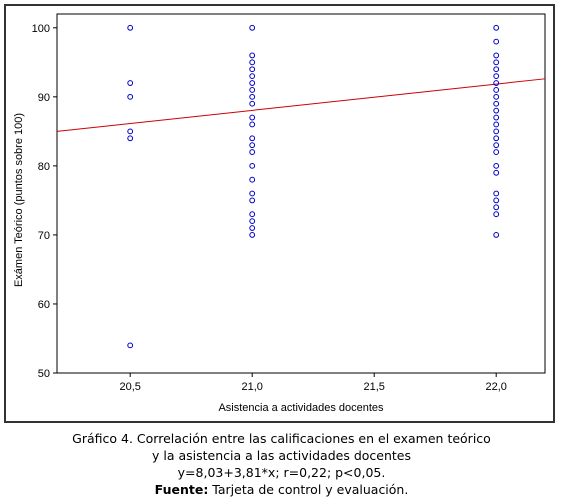 The height and width of the screenshot is (504, 563). I want to click on regression-line-group, so click(301, 105).